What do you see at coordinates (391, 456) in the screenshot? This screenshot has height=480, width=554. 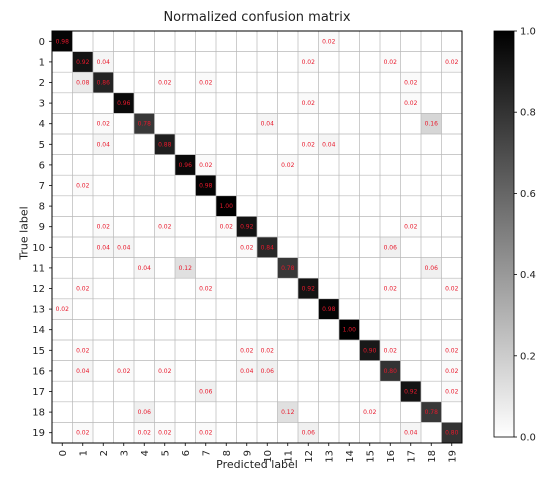 I see `x-tick-label: 16` at bounding box center [391, 456].